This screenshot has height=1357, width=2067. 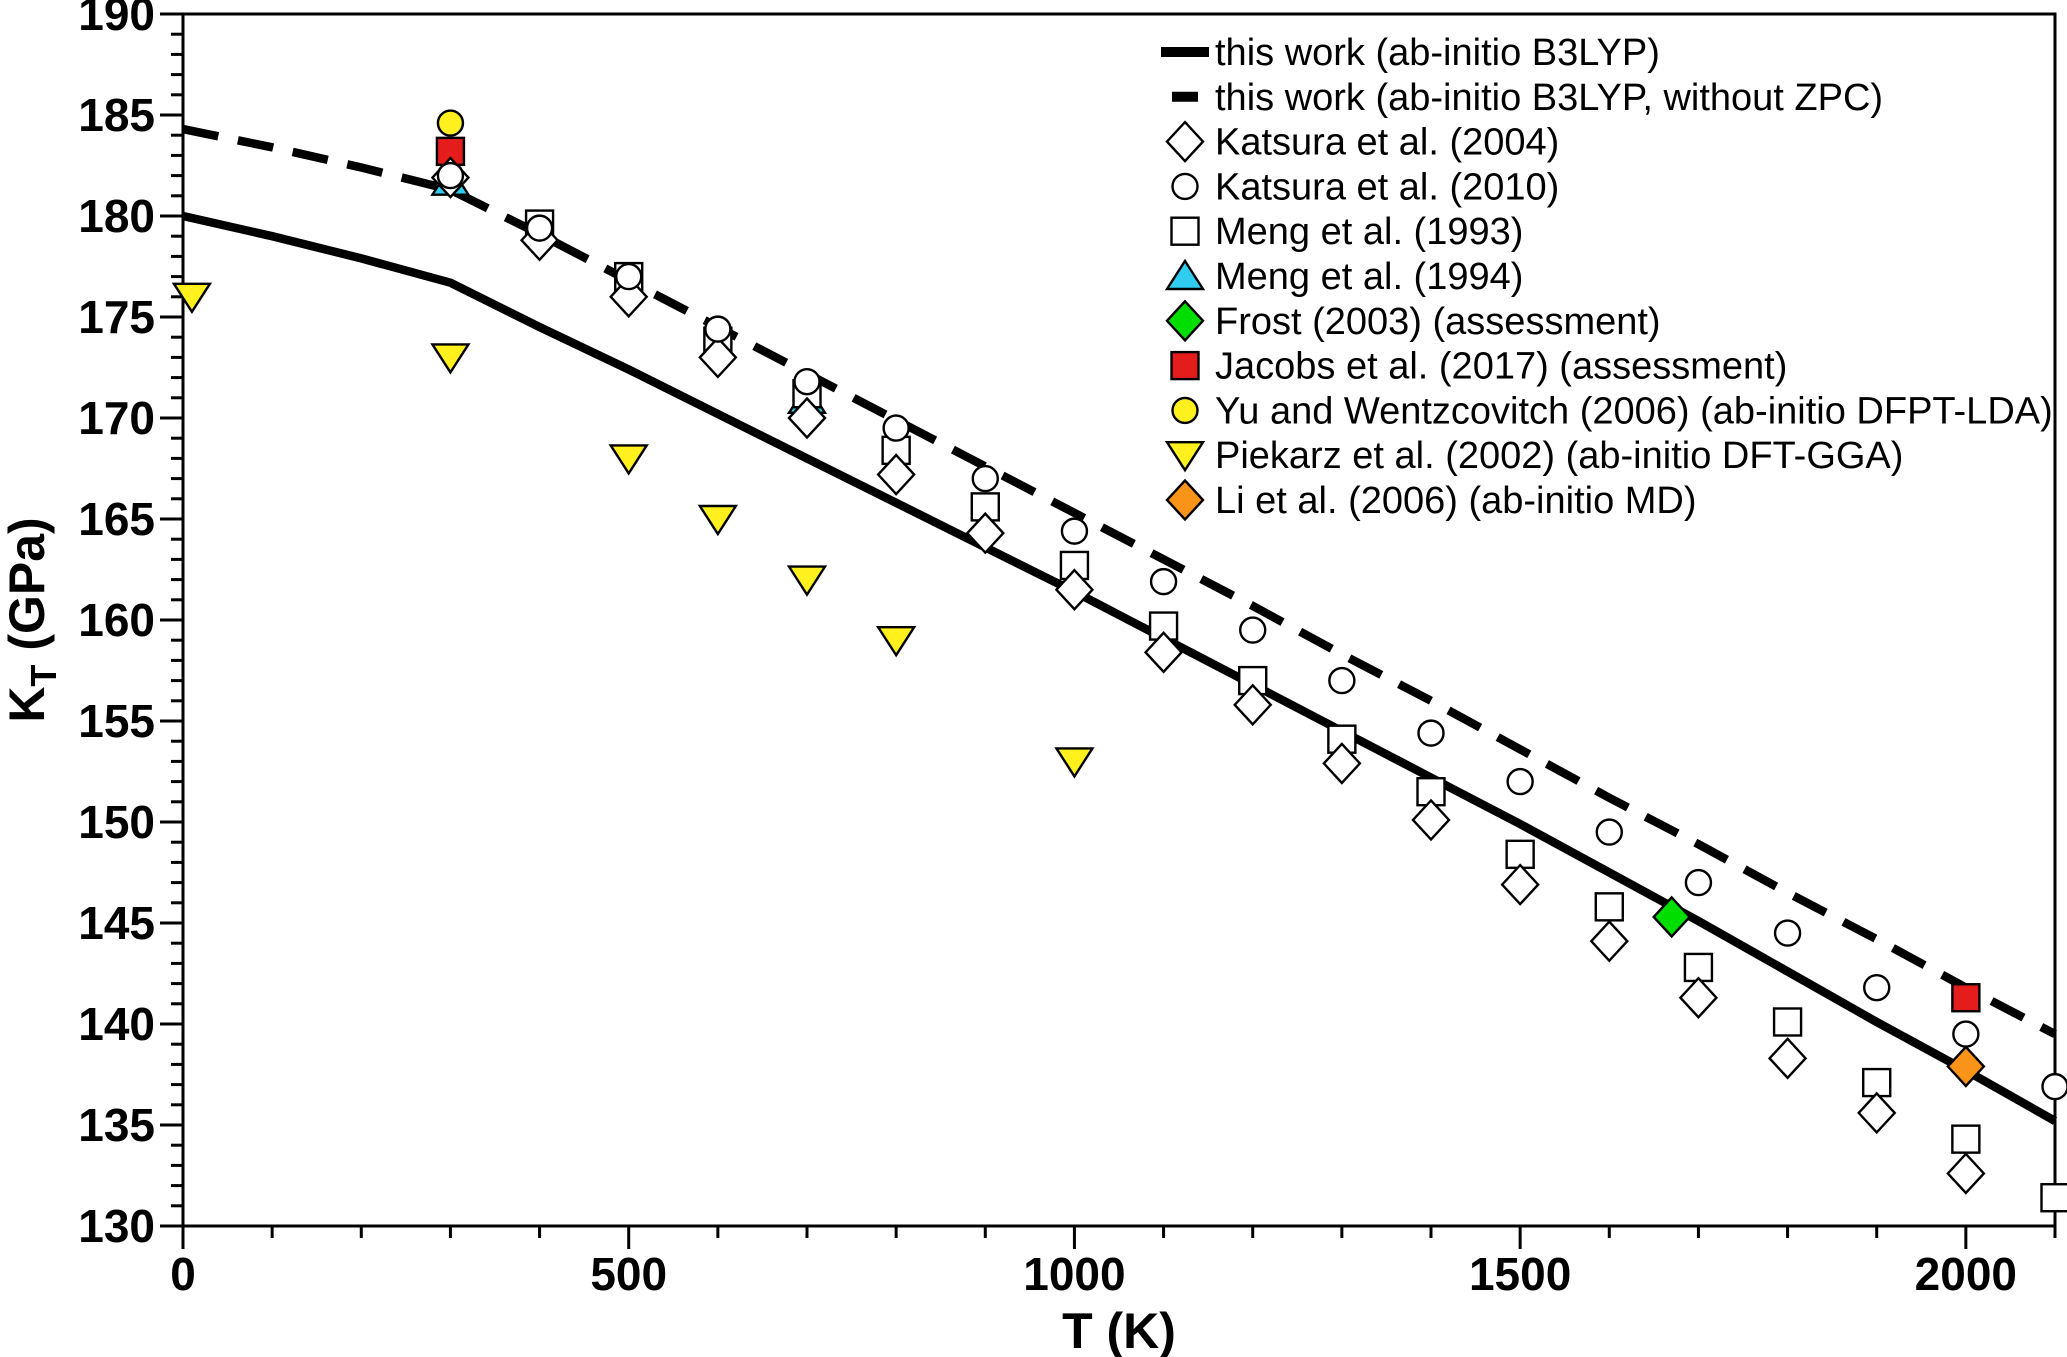 I want to click on series-li-et-al-2006-ab-initio-md, so click(x=1966, y=1066).